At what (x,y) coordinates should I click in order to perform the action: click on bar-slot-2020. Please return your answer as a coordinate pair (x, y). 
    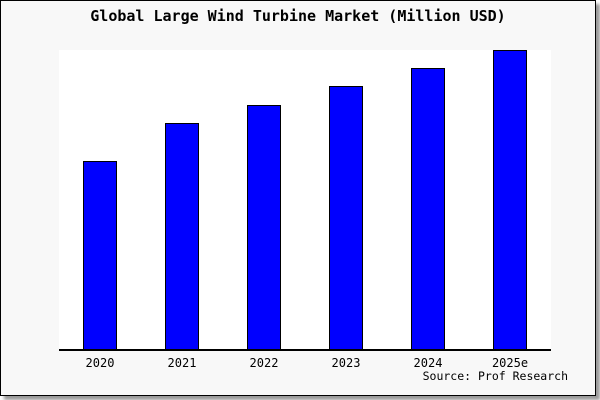
    Looking at the image, I should click on (100, 199).